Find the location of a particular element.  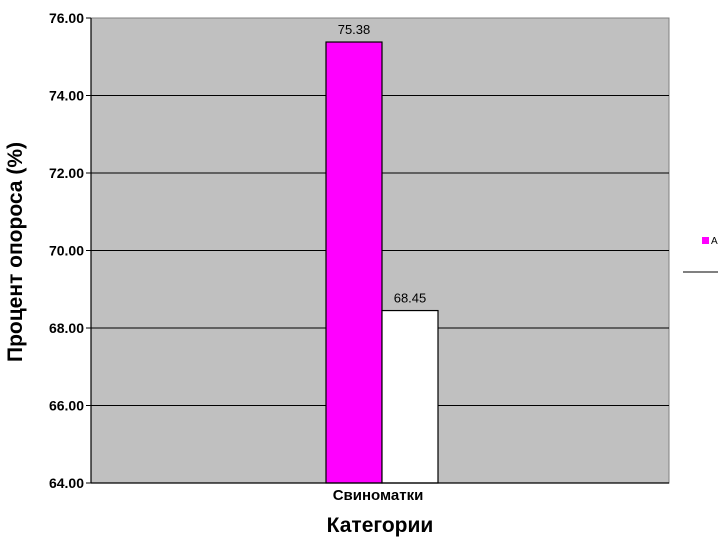

y-tick-label: 64.00 is located at coordinates (66, 483).